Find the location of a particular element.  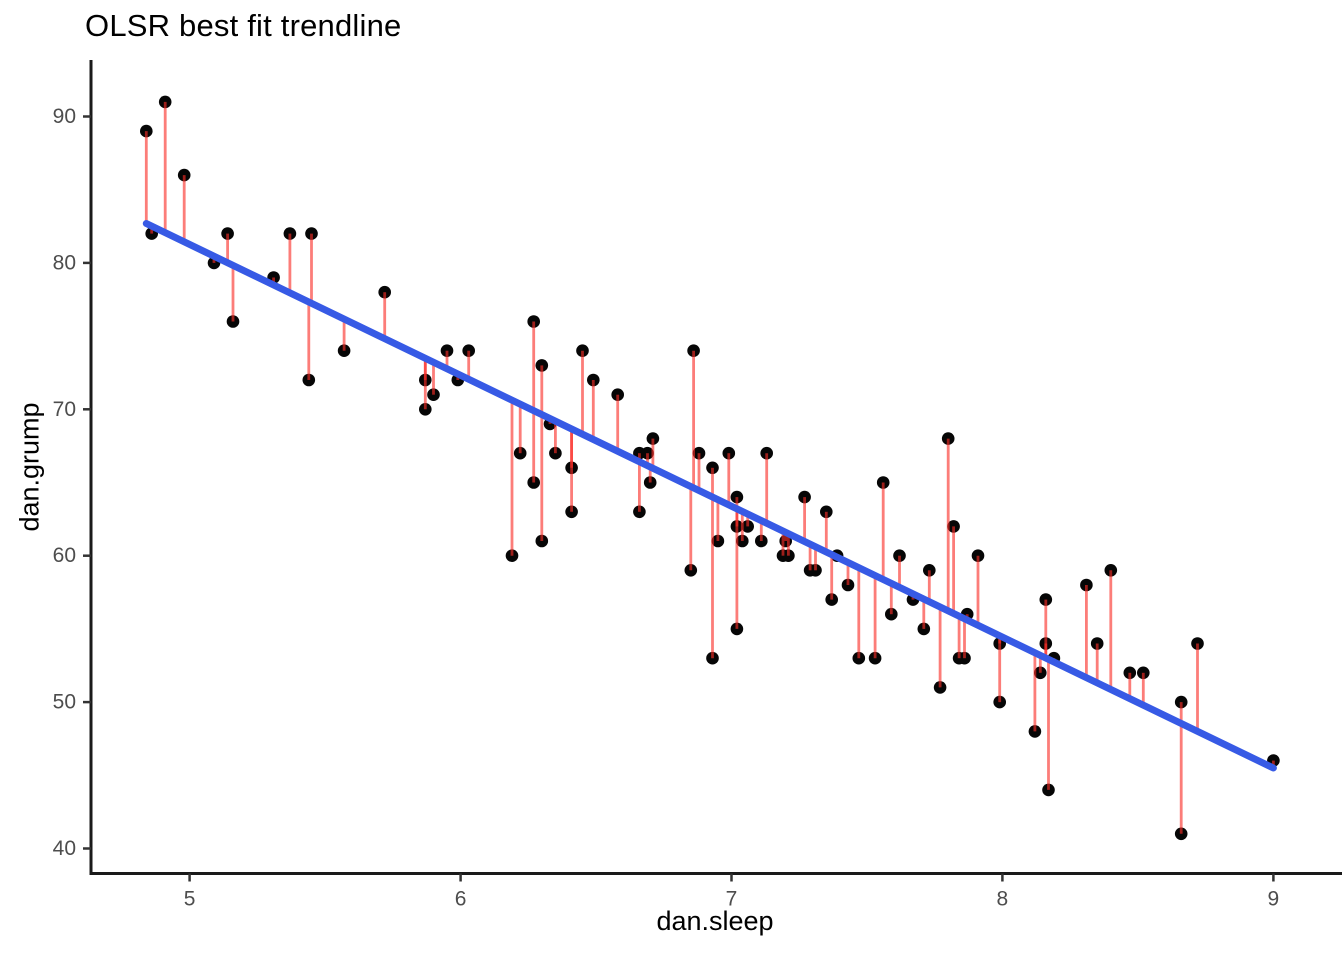

x-tick-label: 7 is located at coordinates (732, 899).